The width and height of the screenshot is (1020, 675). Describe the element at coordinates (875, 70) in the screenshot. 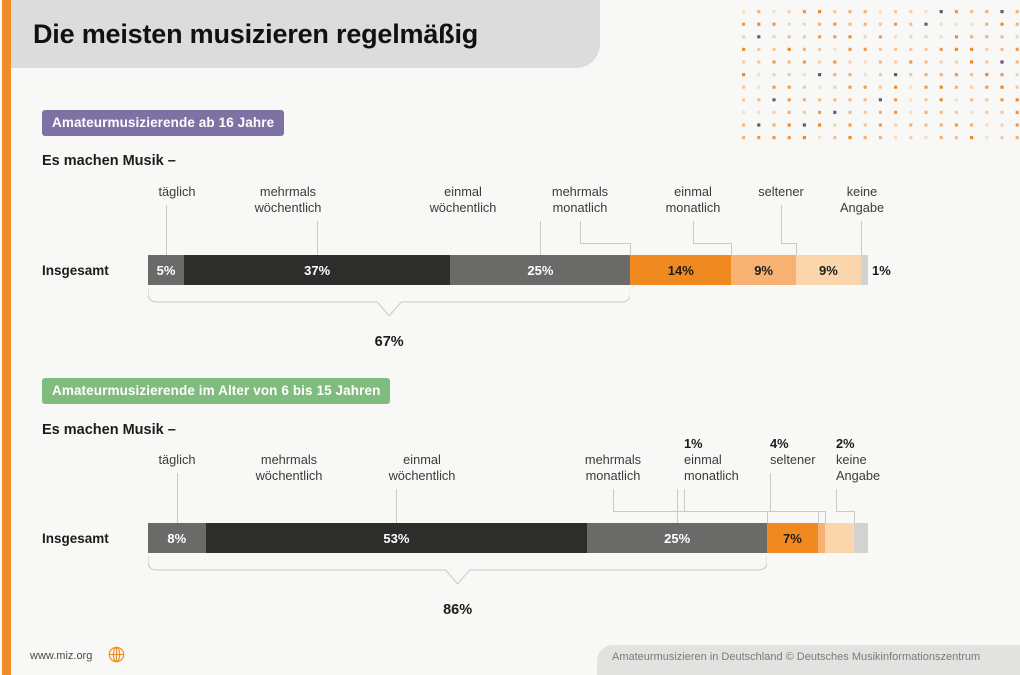

I see `decorative-dot-grid` at that location.